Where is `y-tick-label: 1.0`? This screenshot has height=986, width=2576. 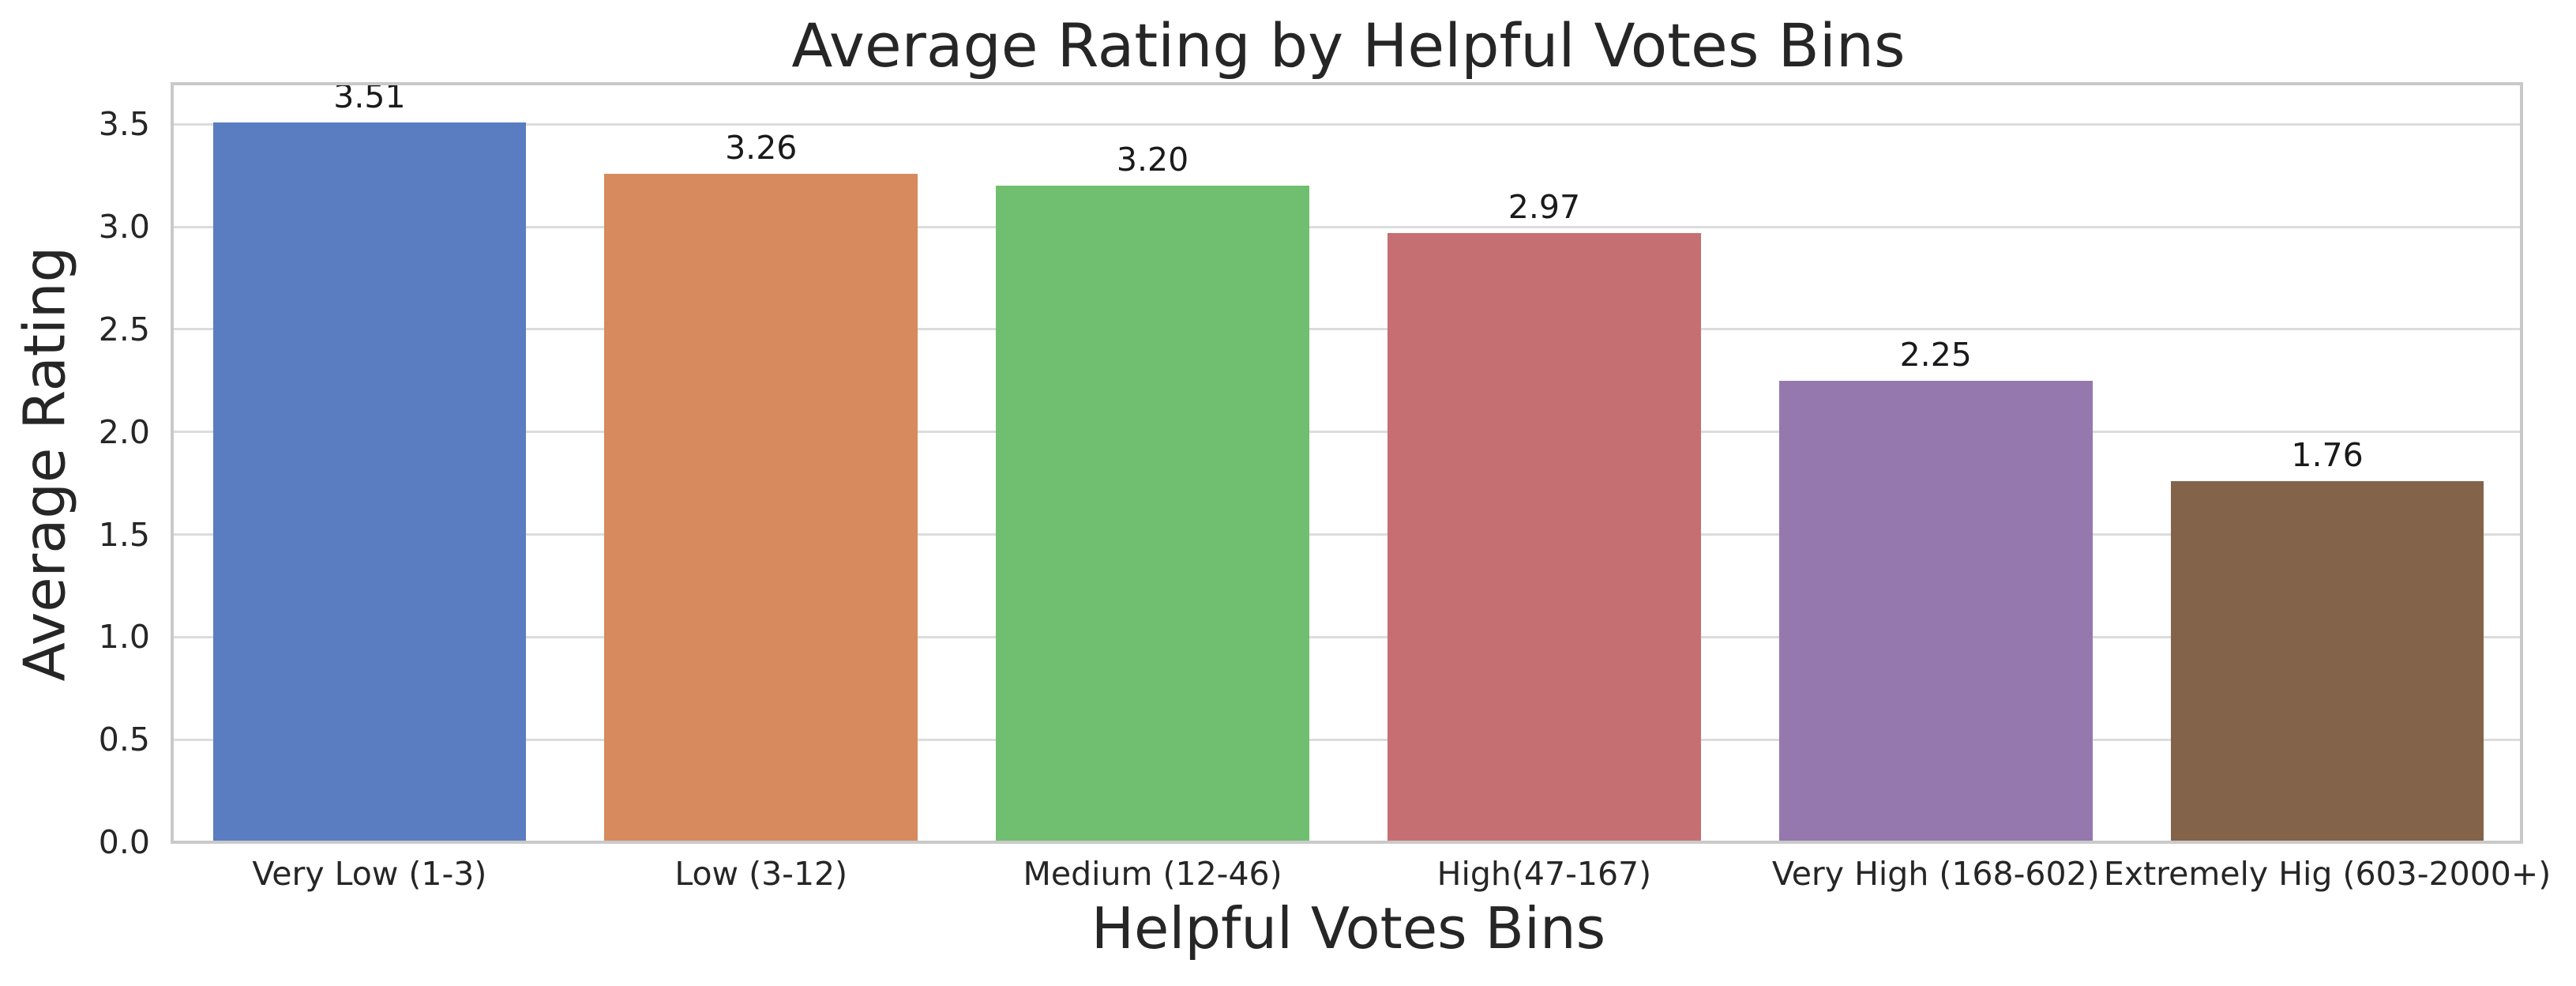 y-tick-label: 1.0 is located at coordinates (124, 637).